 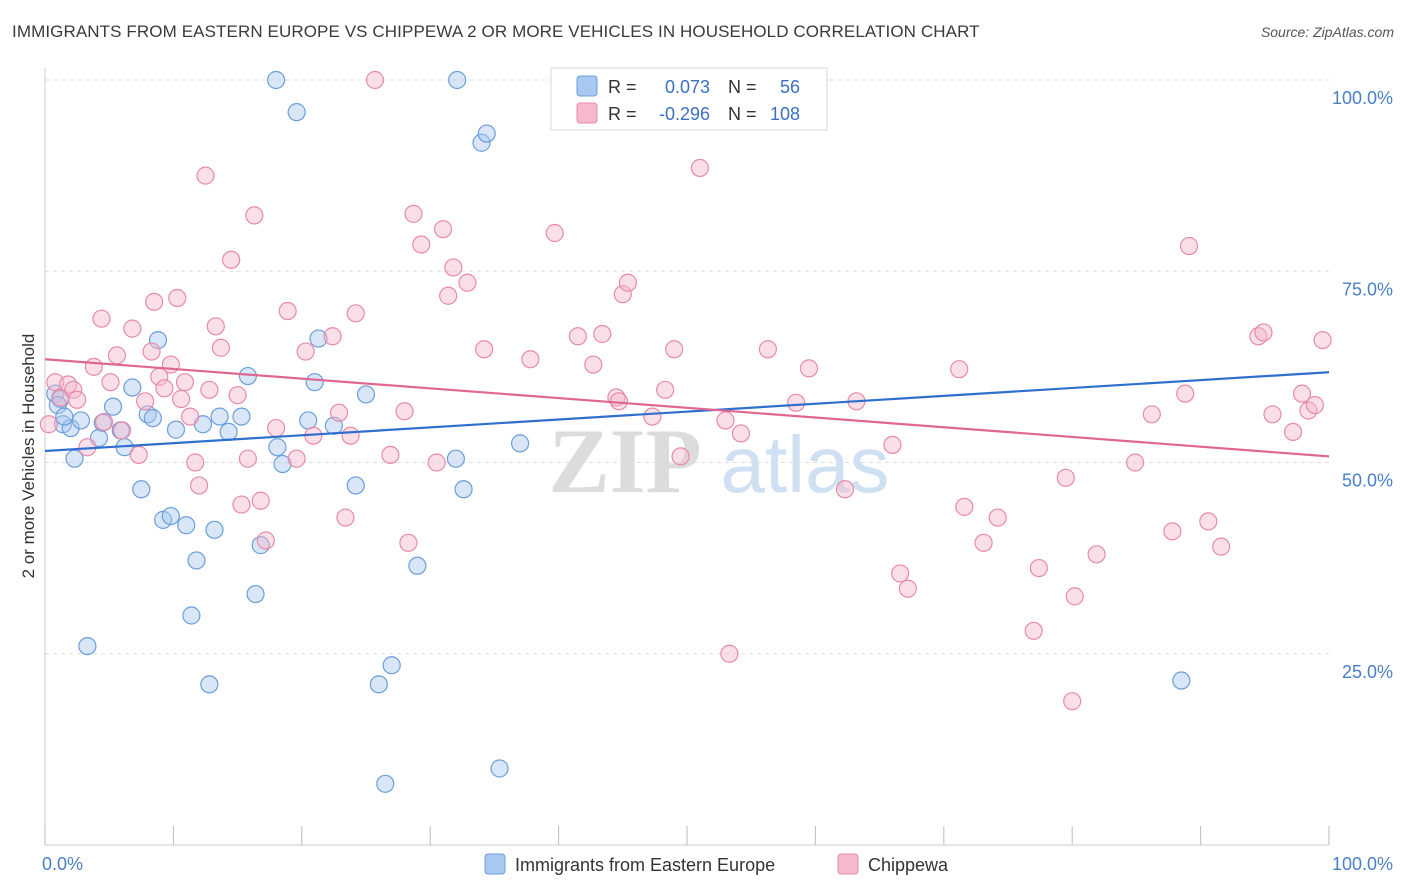 I want to click on stats-r-value-1: 0.073, so click(x=687, y=87).